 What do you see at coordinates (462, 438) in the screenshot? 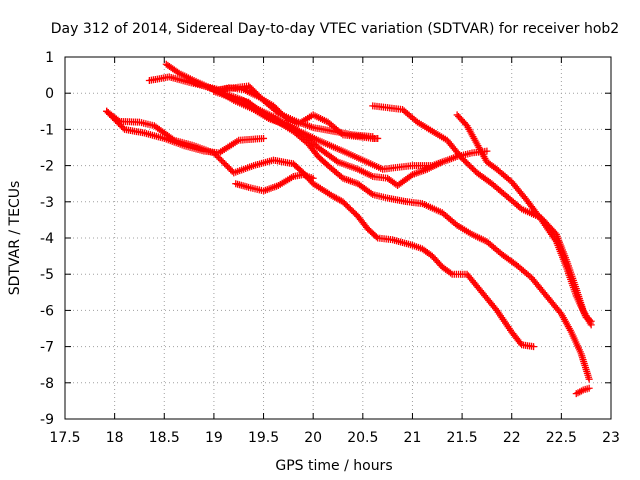
I see `x-tick-label: 21.5` at bounding box center [462, 438].